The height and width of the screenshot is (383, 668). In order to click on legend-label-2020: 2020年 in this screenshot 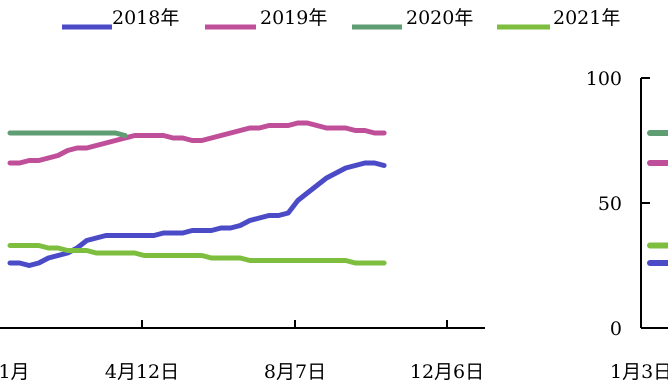, I will do `click(439, 18)`.